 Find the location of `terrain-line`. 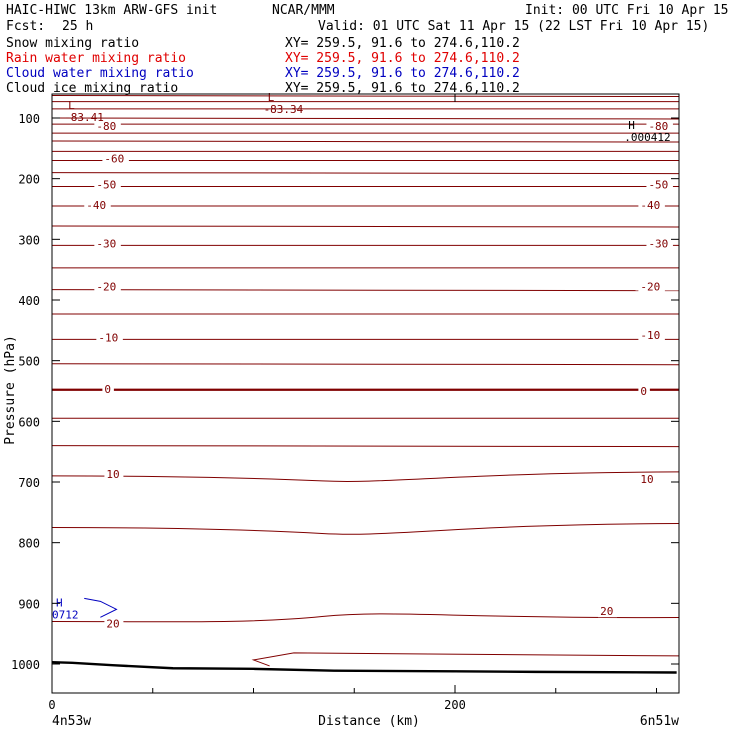

terrain-line is located at coordinates (364, 667).